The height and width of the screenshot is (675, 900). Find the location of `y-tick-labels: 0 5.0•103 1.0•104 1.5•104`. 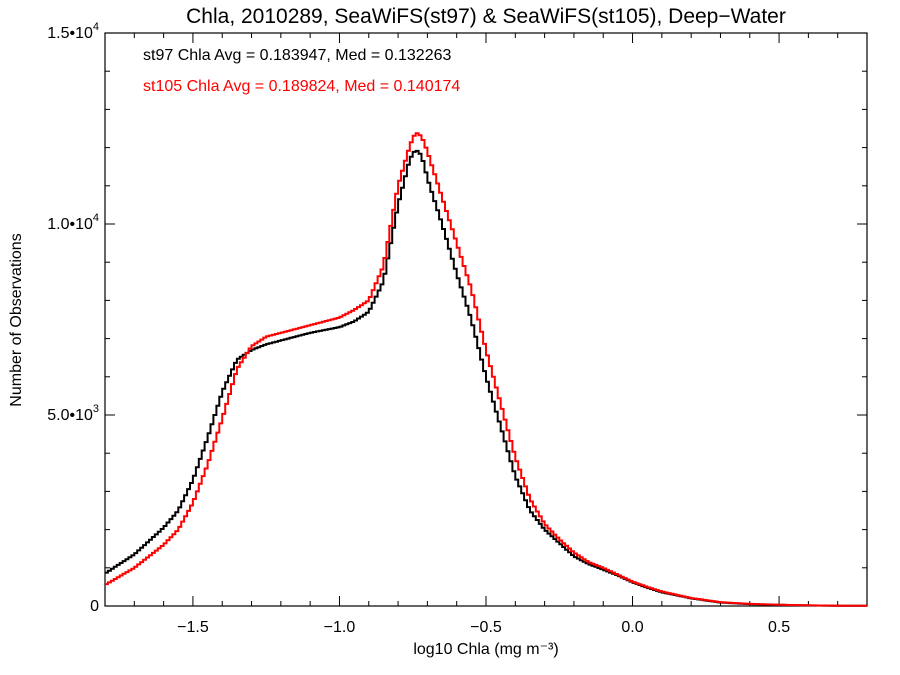

y-tick-labels: 0 5.0•103 1.0•104 1.5•104 is located at coordinates (73, 318).